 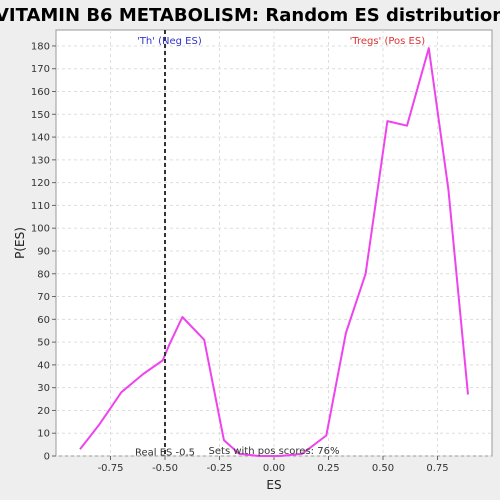 What do you see at coordinates (220, 468) in the screenshot?
I see `x-tick-label: -0.25` at bounding box center [220, 468].